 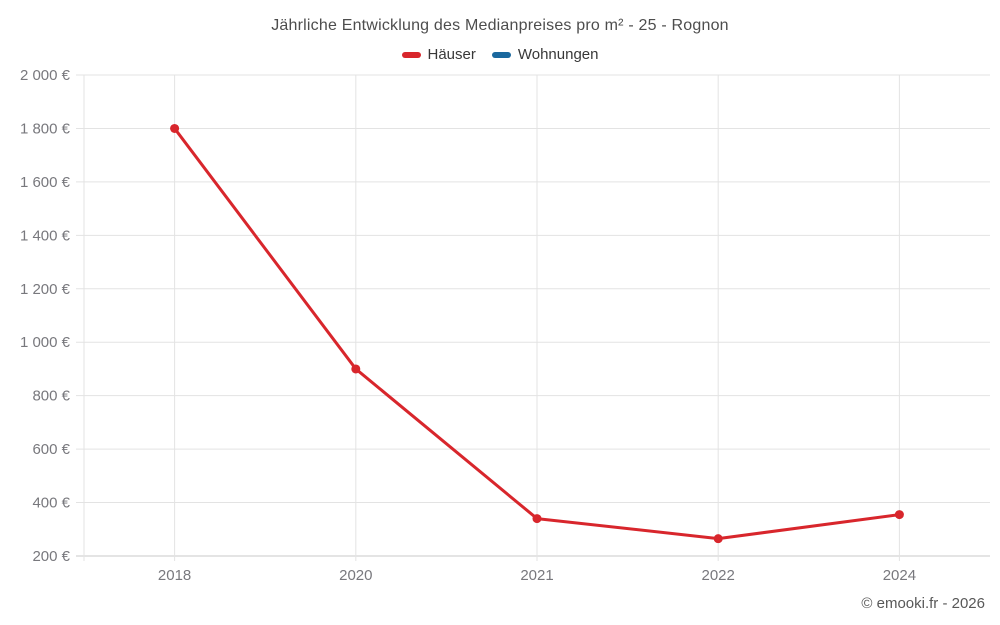 I want to click on x-tick-label: 2024, so click(x=899, y=575).